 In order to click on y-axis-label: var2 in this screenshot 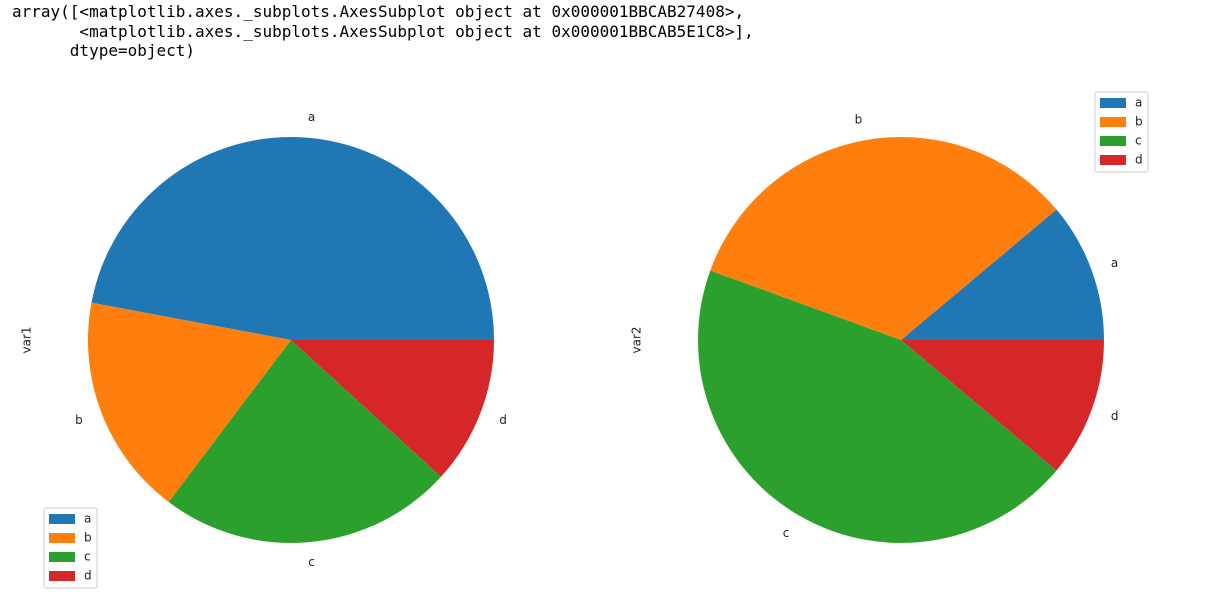, I will do `click(637, 339)`.